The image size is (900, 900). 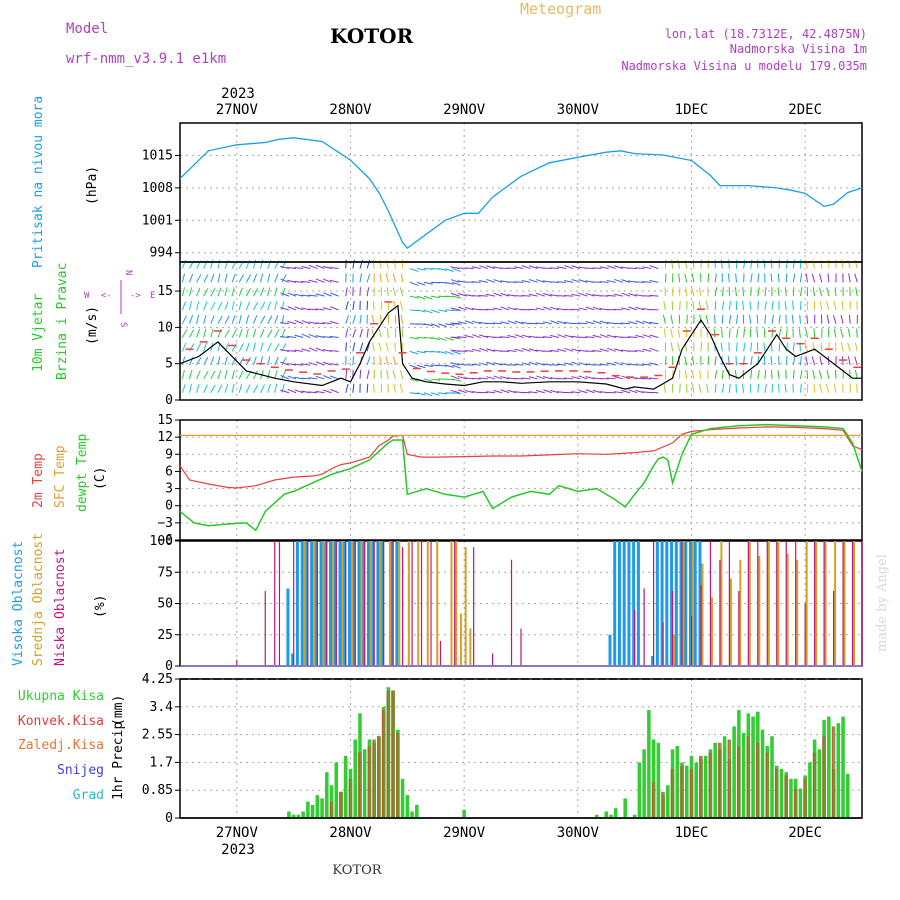 What do you see at coordinates (882, 603) in the screenshot?
I see `watermark: made by Angel` at bounding box center [882, 603].